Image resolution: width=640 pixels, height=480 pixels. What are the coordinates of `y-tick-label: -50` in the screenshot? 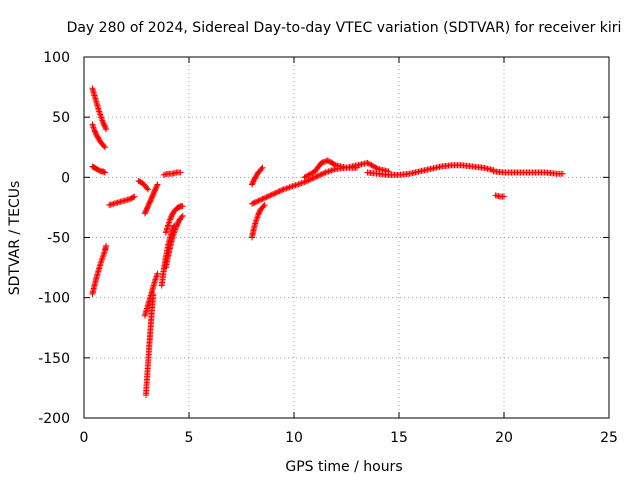 It's located at (58, 239).